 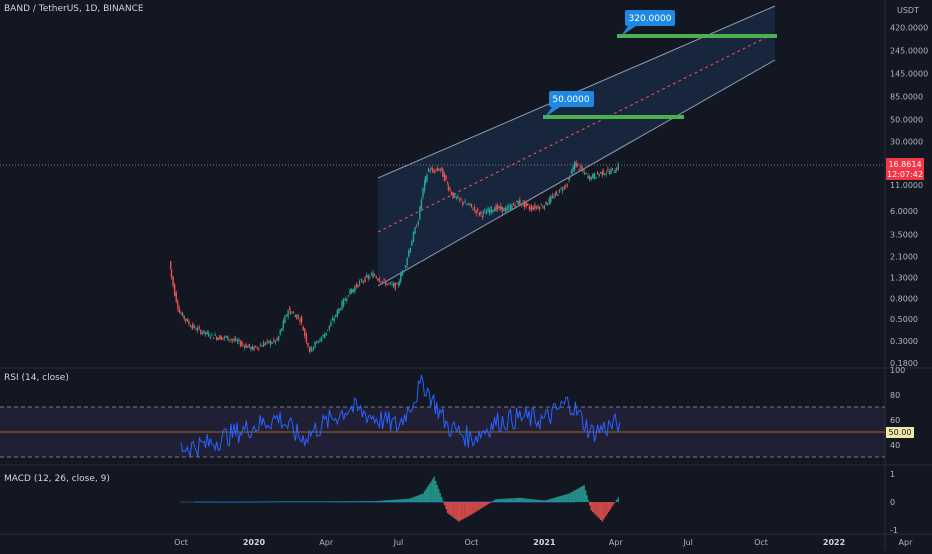 I want to click on rsi-legend: RSI (14, close), so click(x=36, y=378).